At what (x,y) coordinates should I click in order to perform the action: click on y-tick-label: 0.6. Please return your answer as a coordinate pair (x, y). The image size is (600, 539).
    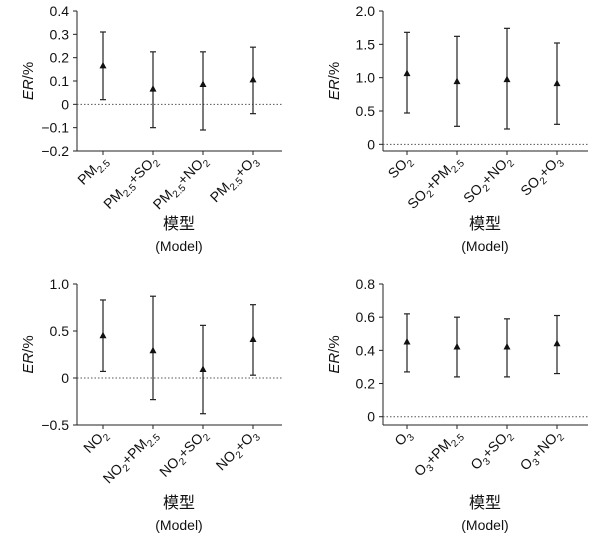
    Looking at the image, I should click on (366, 317).